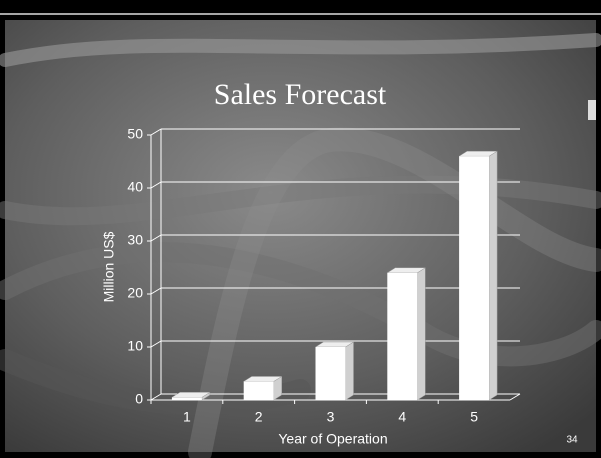 This screenshot has width=601, height=458. I want to click on y-tick-label: 50, so click(135, 134).